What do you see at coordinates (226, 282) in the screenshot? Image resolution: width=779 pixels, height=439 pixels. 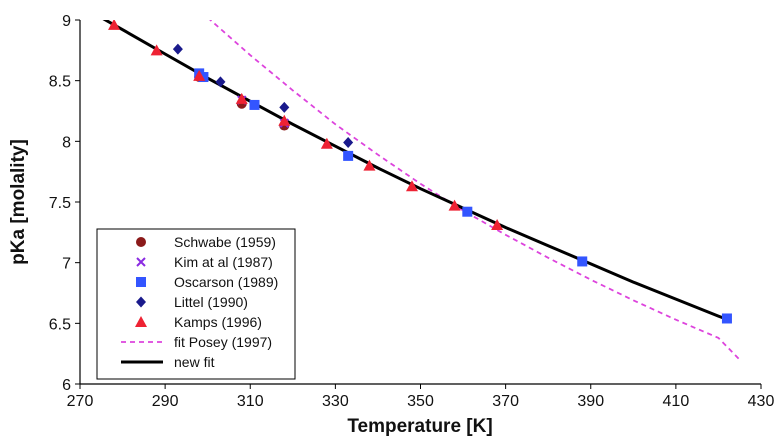 I see `legend-label: Oscarson (1989)` at bounding box center [226, 282].